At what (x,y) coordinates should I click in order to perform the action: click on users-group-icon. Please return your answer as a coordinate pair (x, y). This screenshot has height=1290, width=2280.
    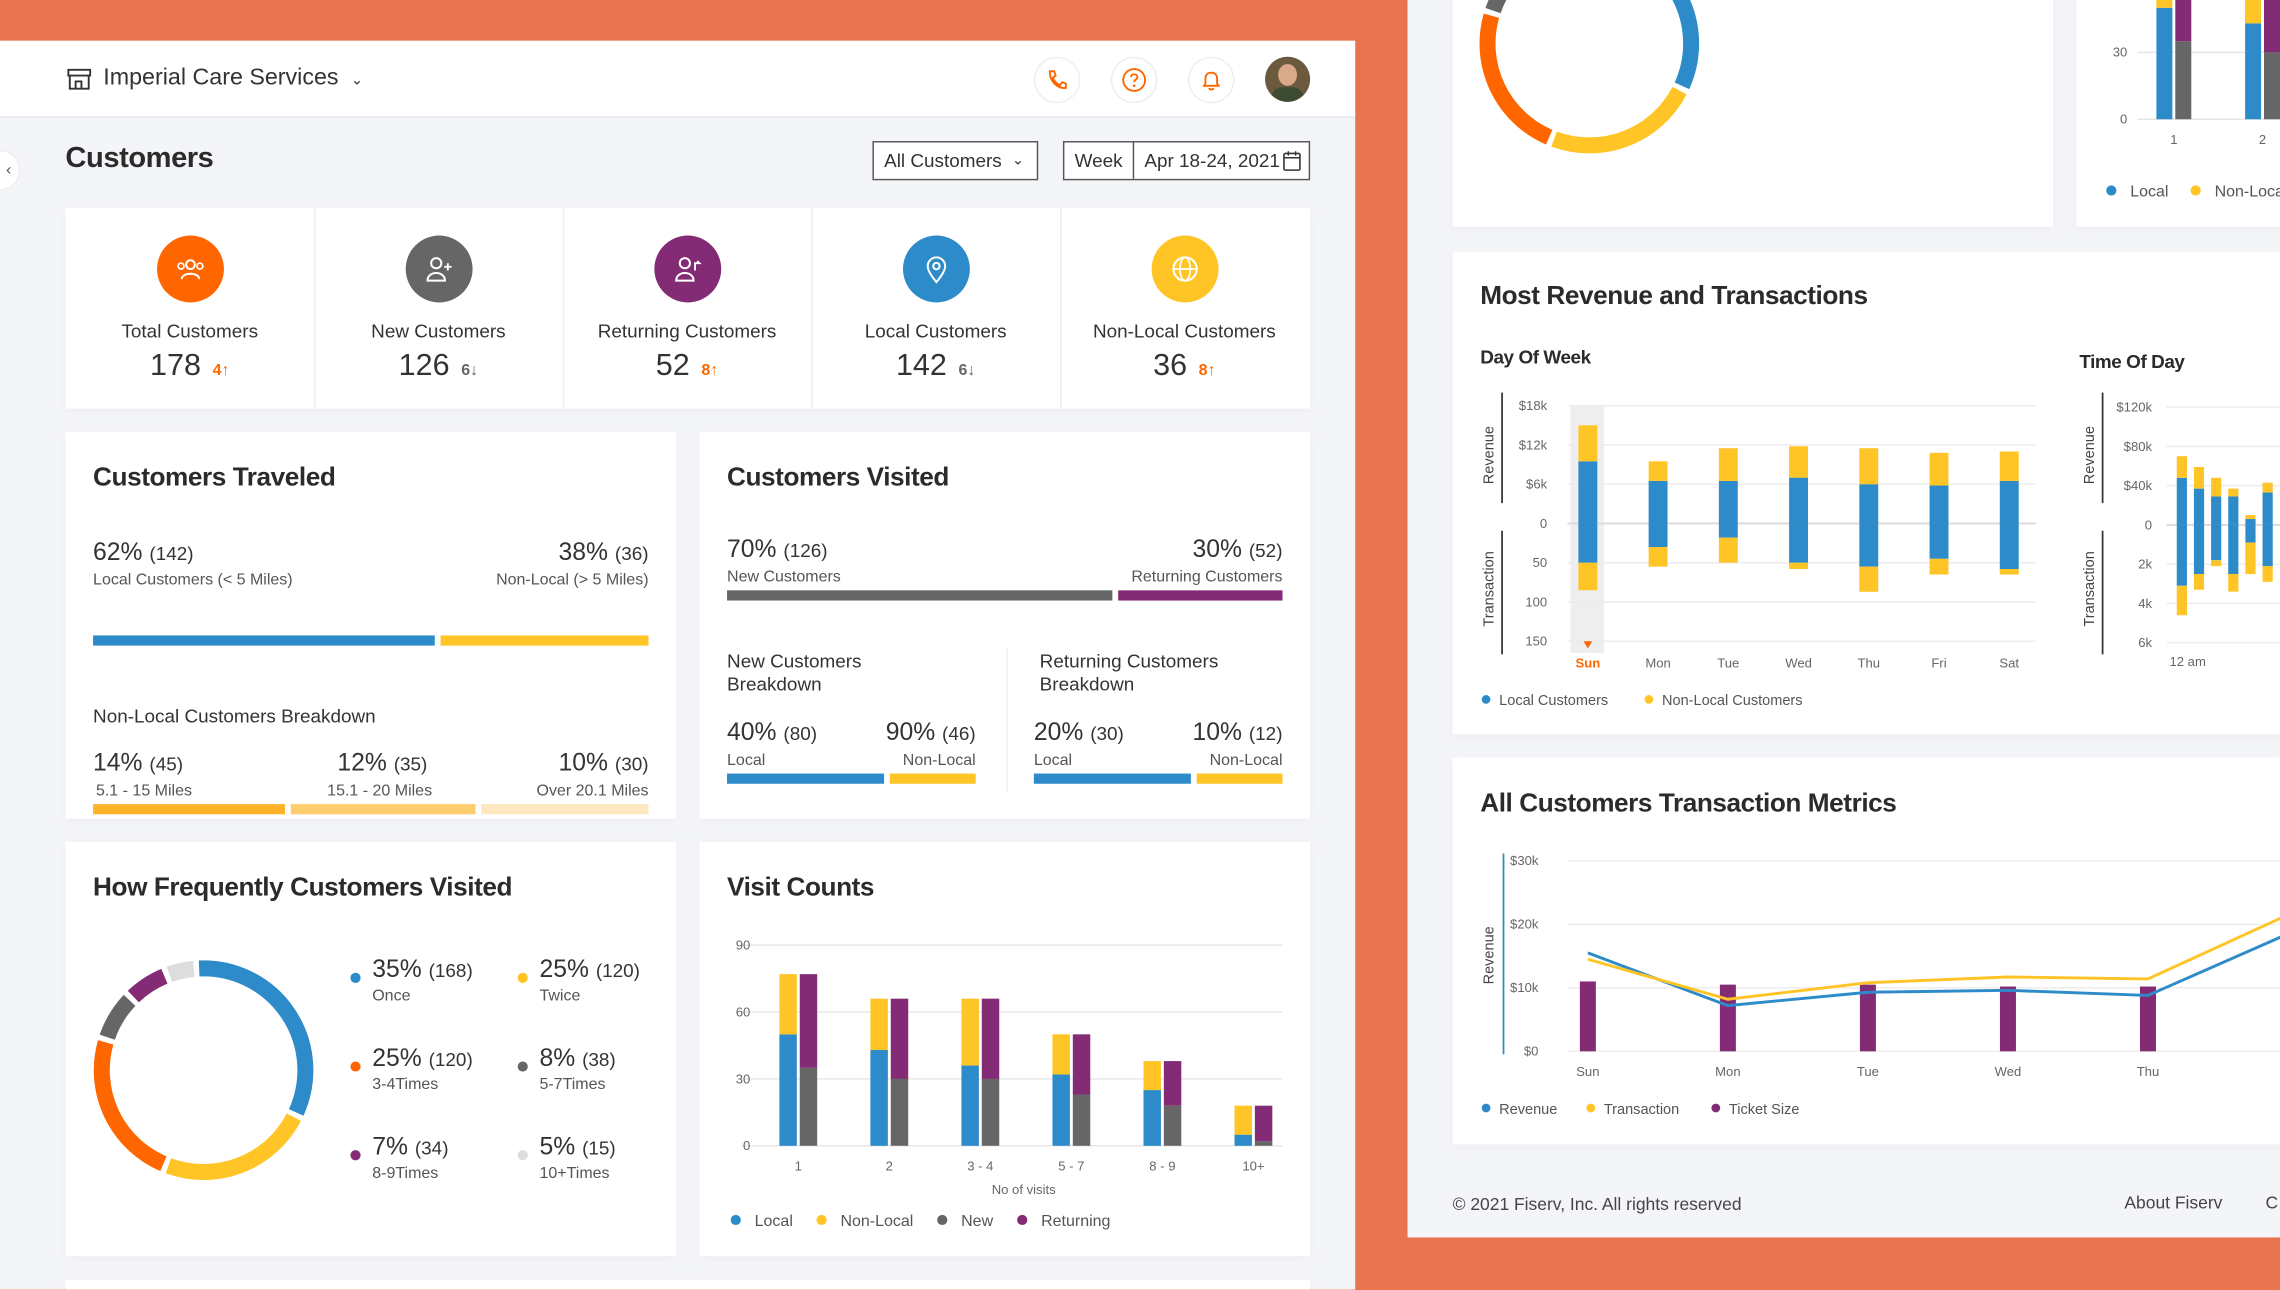
    Looking at the image, I should click on (190, 269).